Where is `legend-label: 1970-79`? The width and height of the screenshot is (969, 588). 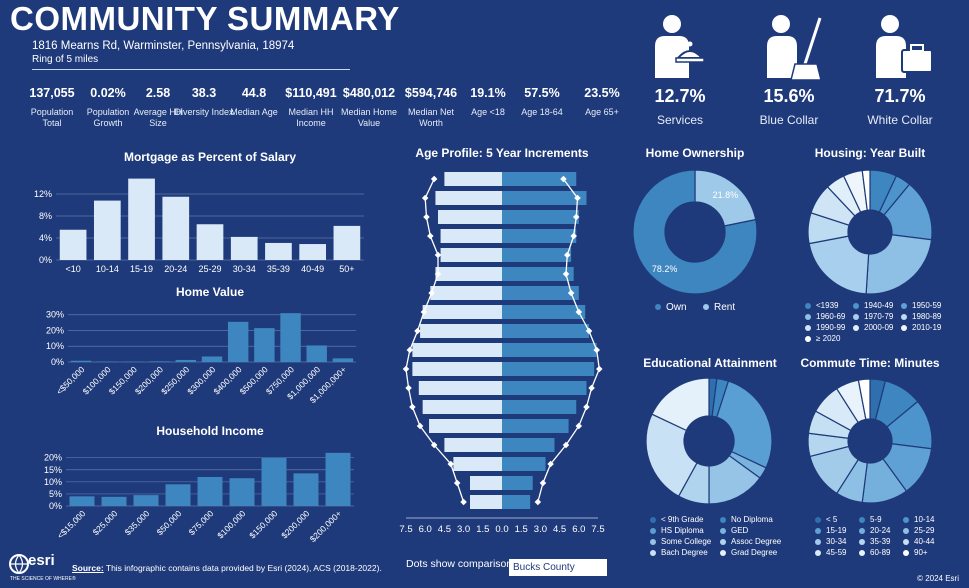 legend-label: 1970-79 is located at coordinates (879, 316).